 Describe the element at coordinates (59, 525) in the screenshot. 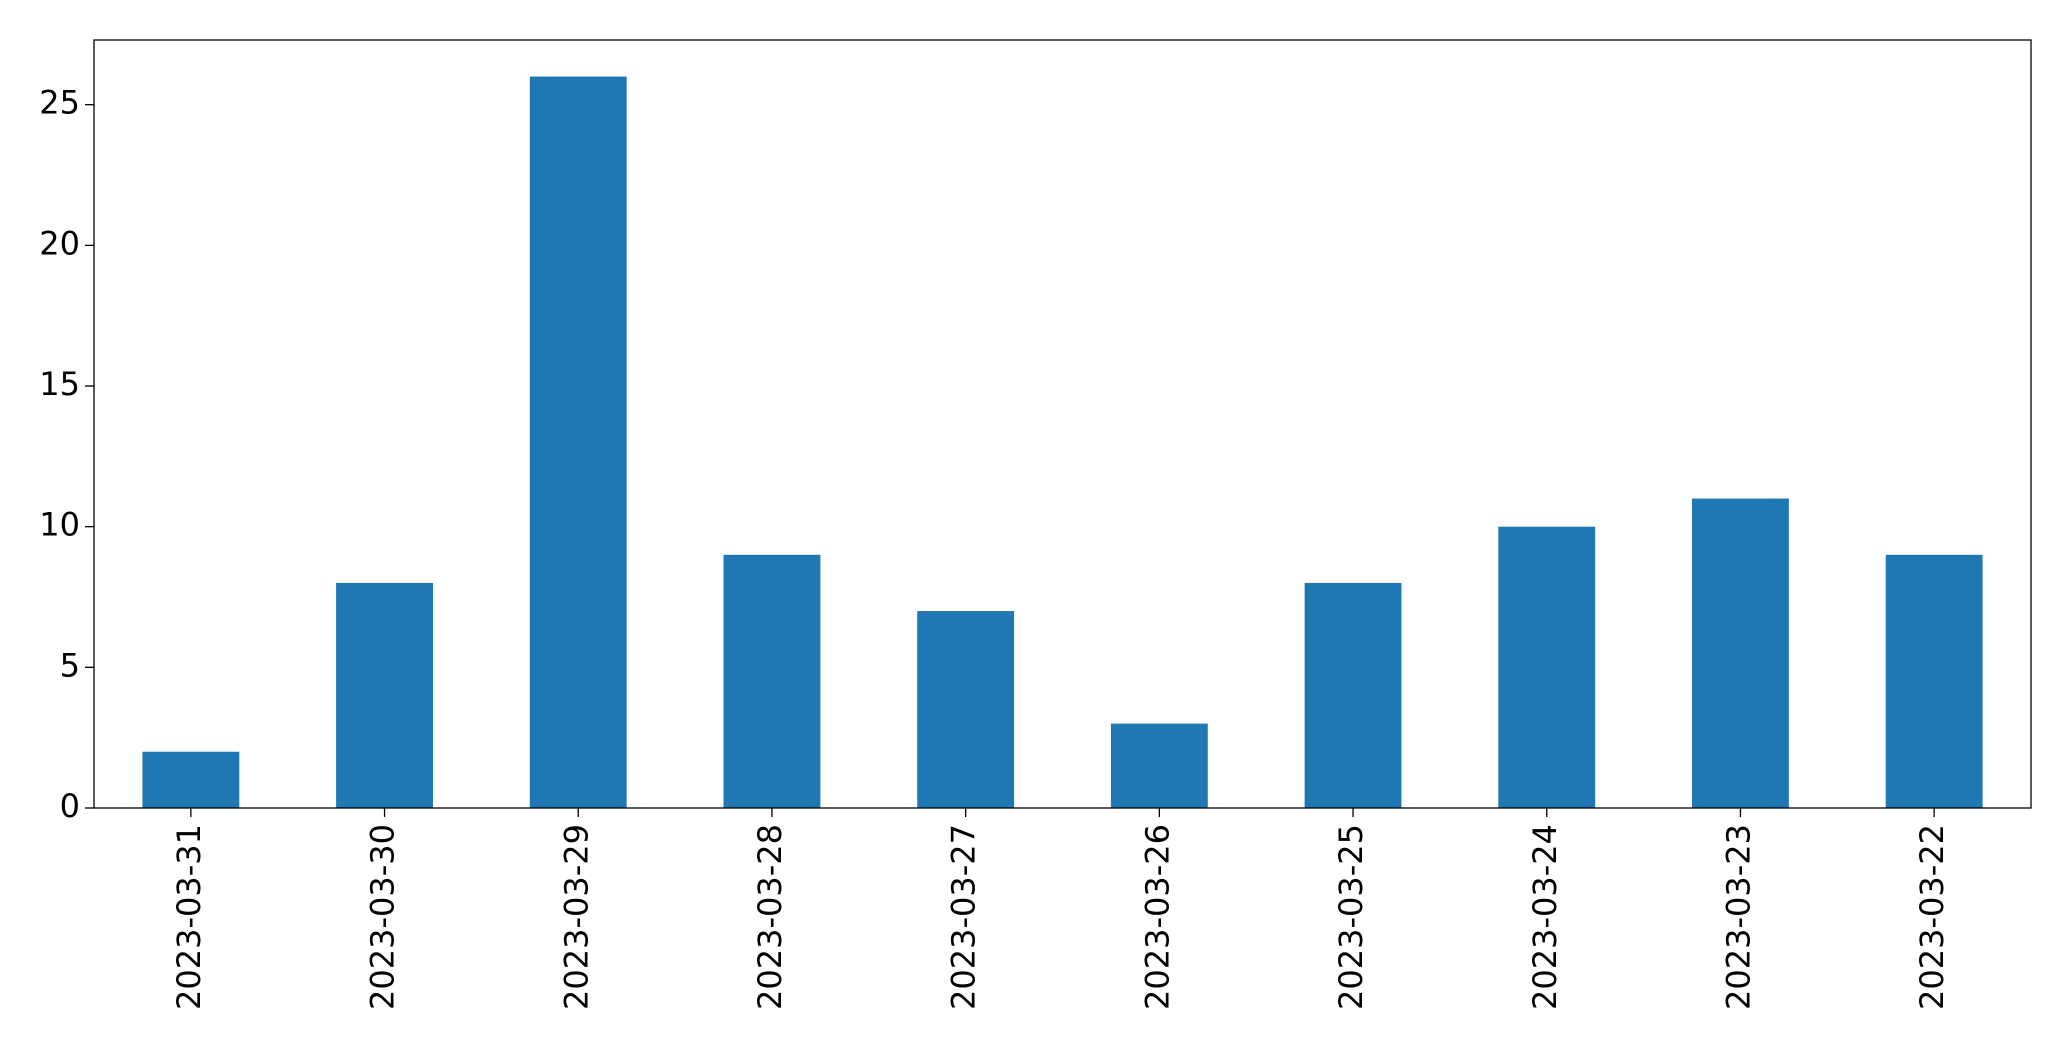

I see `y-tick-label: 10` at that location.